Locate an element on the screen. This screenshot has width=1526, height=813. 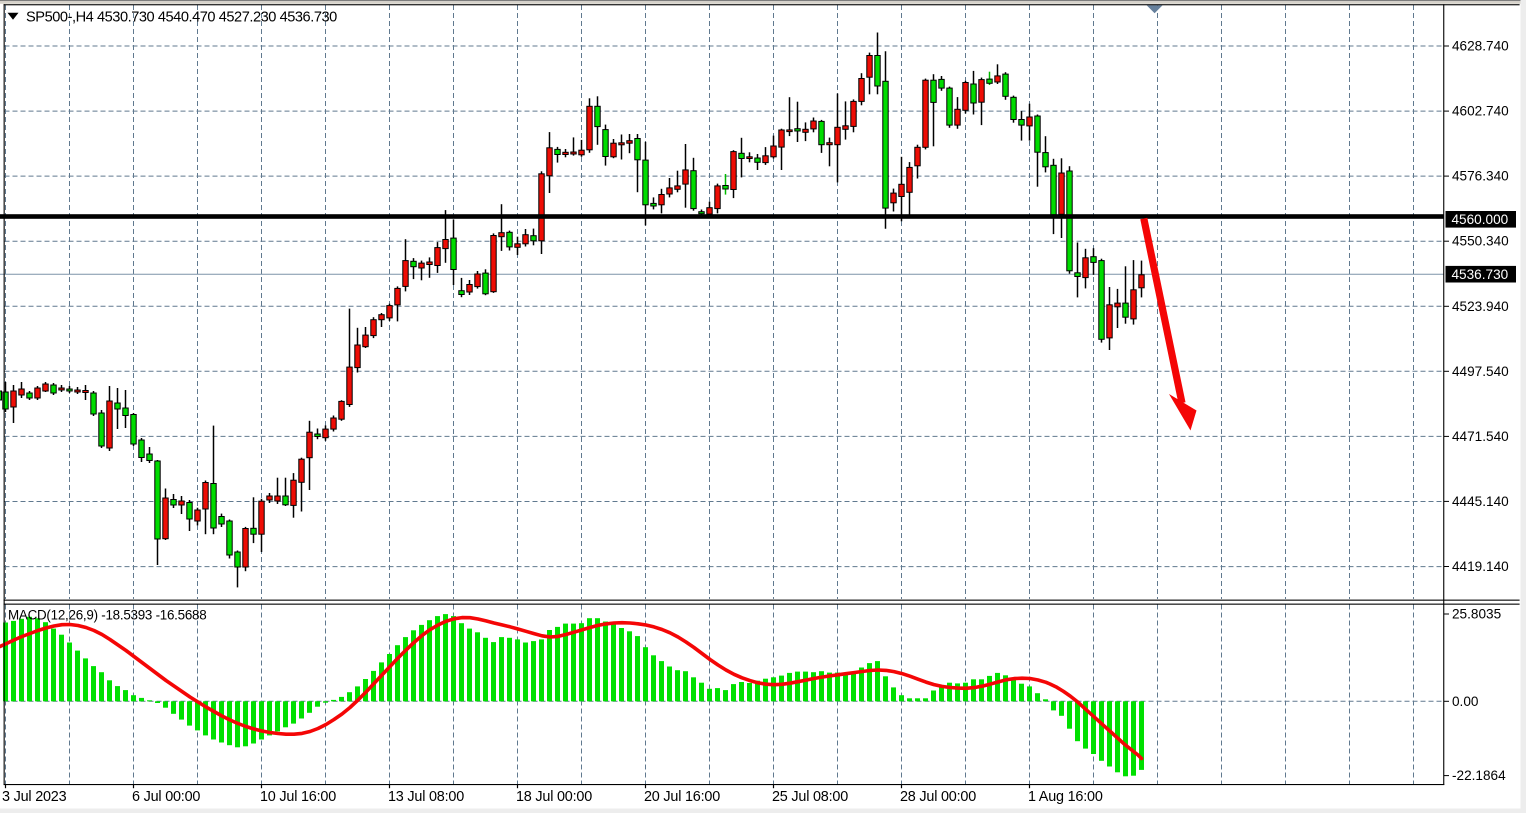
svg-text: 1 Aug 16:00 is located at coordinates (1065, 797).